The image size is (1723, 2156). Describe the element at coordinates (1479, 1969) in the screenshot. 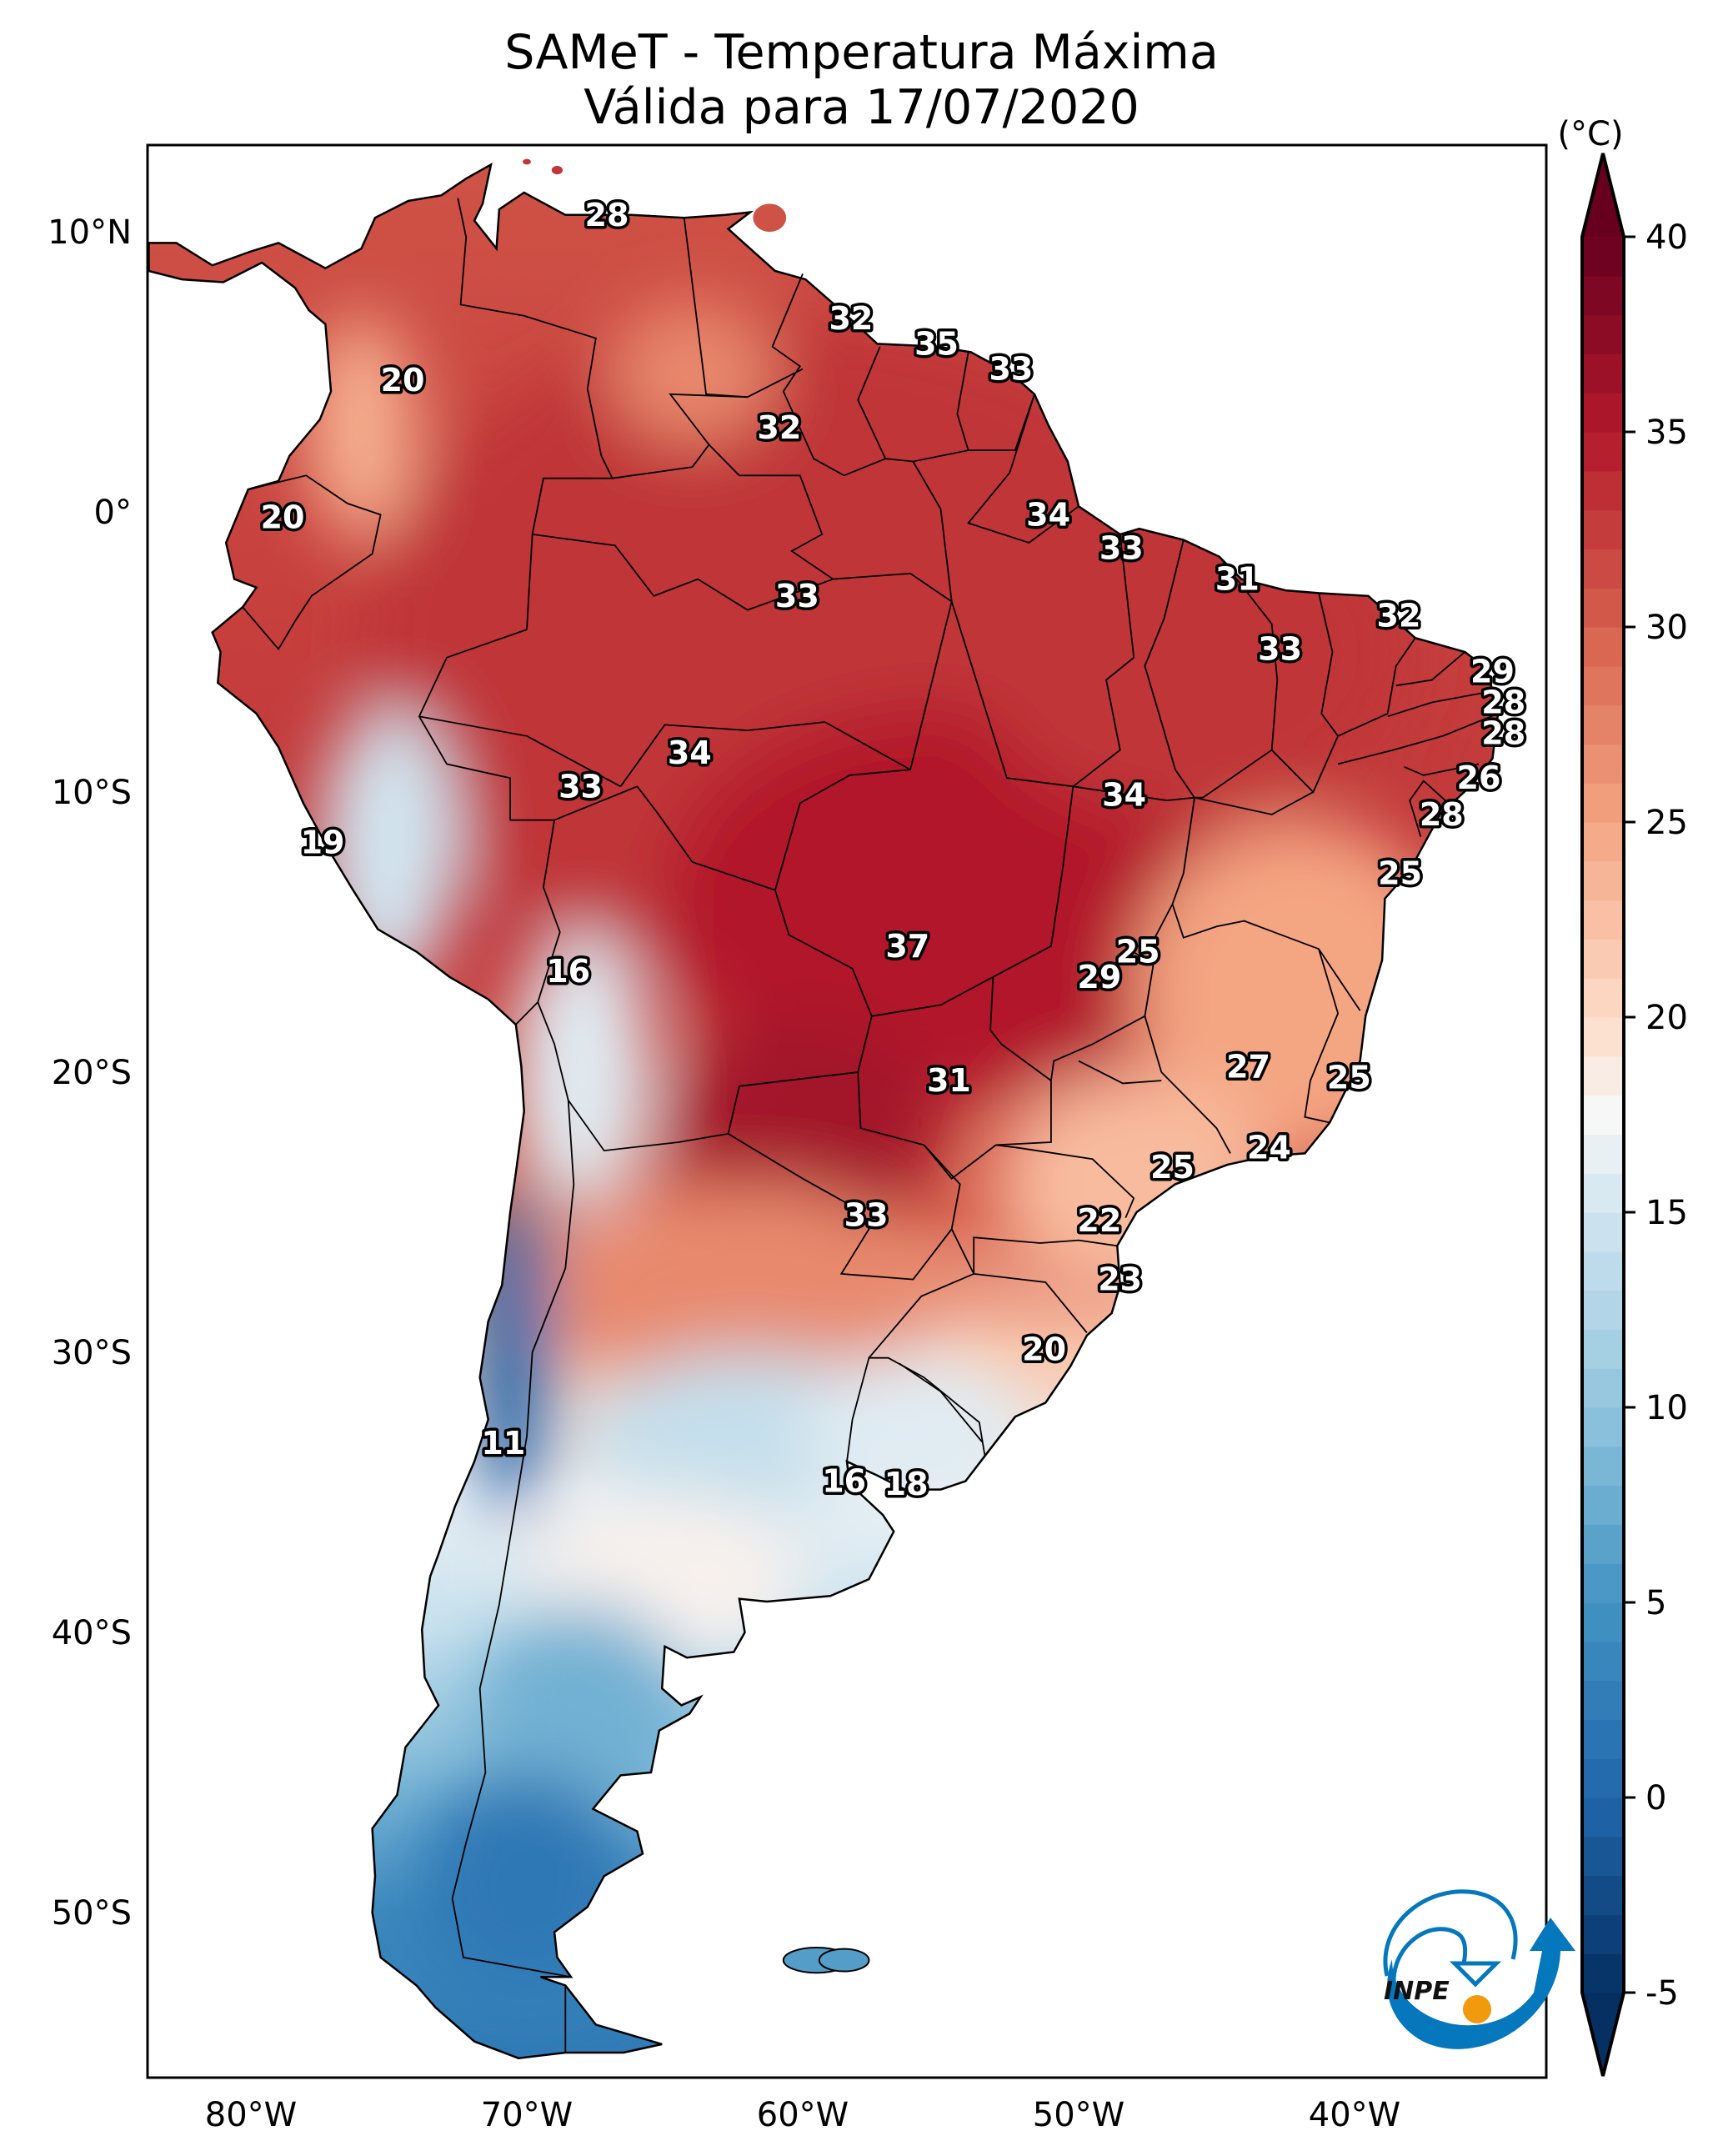

I see `inpe-logo: INPE` at that location.